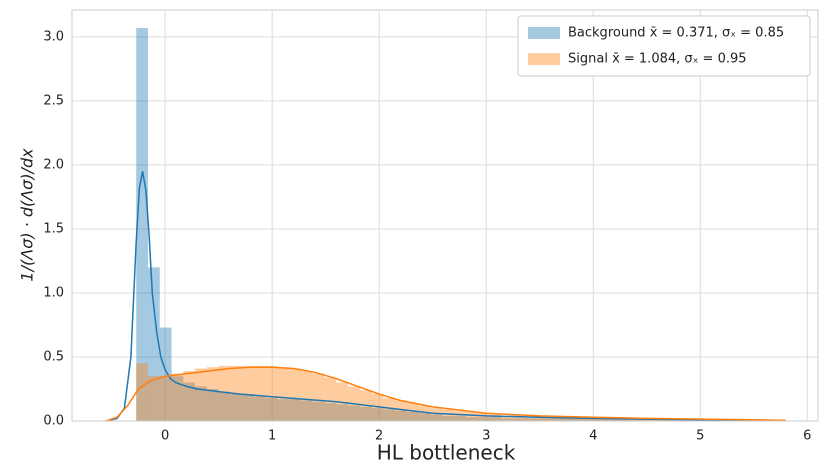  What do you see at coordinates (445, 394) in the screenshot?
I see `kde-line` at bounding box center [445, 394].